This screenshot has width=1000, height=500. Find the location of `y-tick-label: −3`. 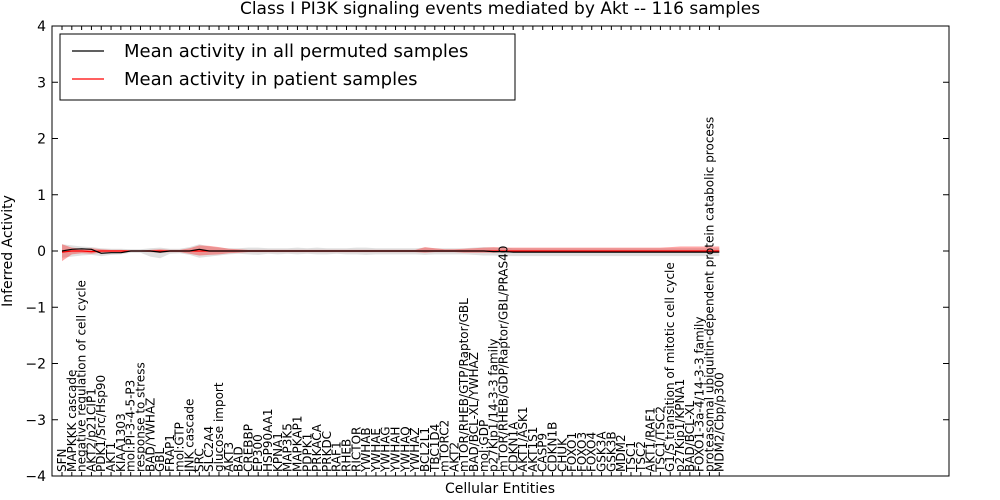

y-tick-label: −3 is located at coordinates (35, 421).